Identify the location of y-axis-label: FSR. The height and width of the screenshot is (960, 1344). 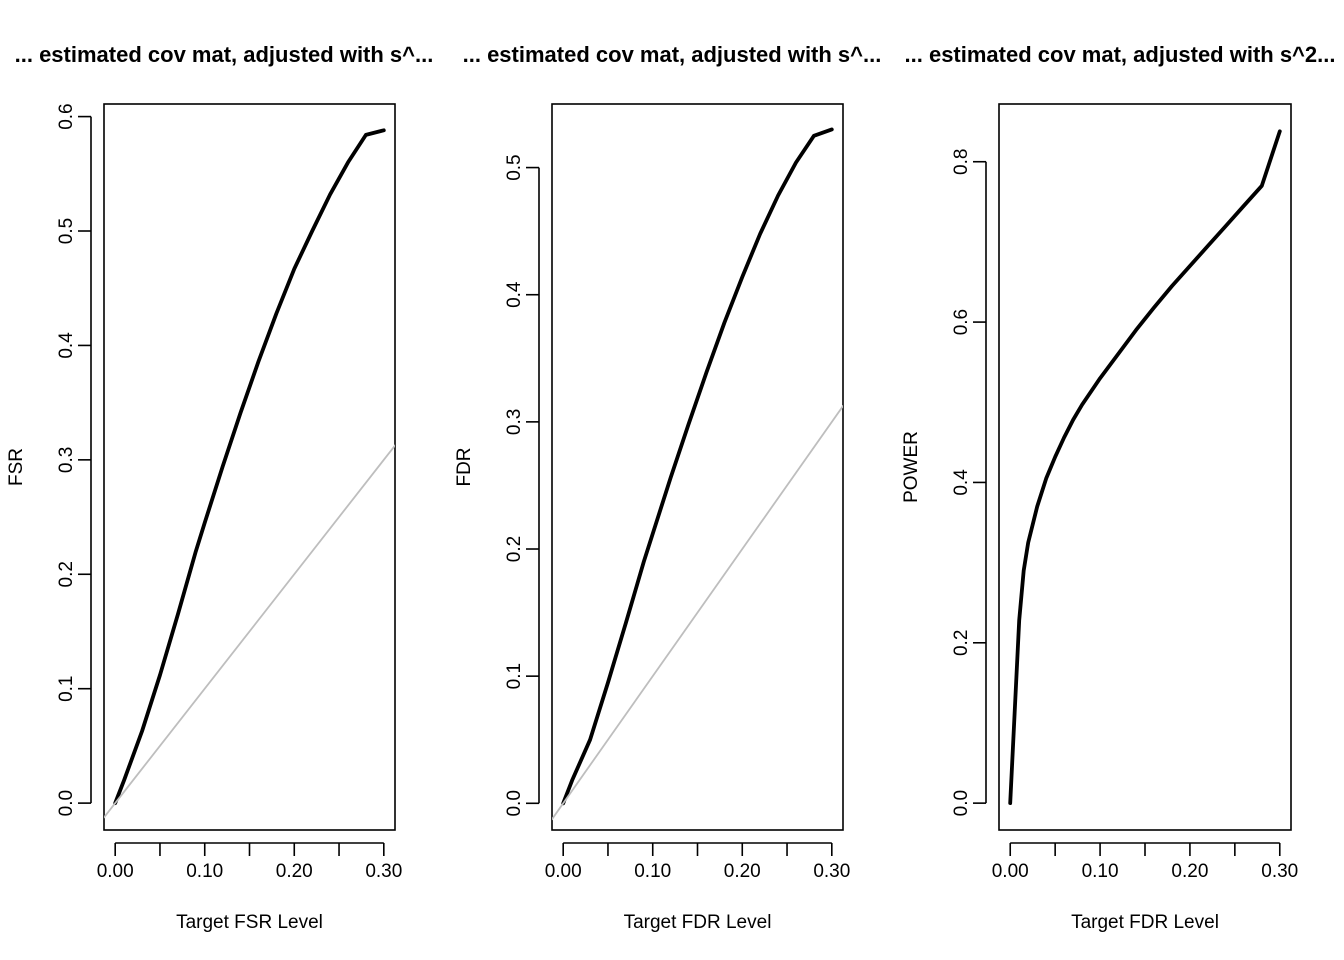
(16, 467).